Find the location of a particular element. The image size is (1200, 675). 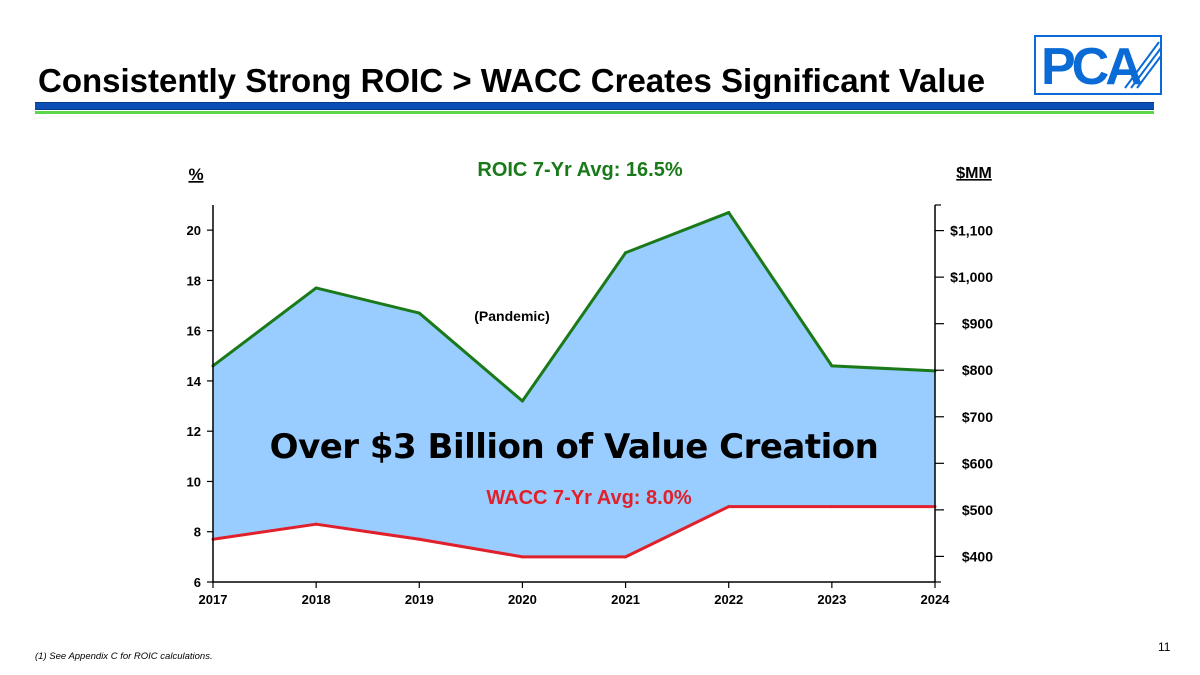

wacc-point-2023 is located at coordinates (832, 507).